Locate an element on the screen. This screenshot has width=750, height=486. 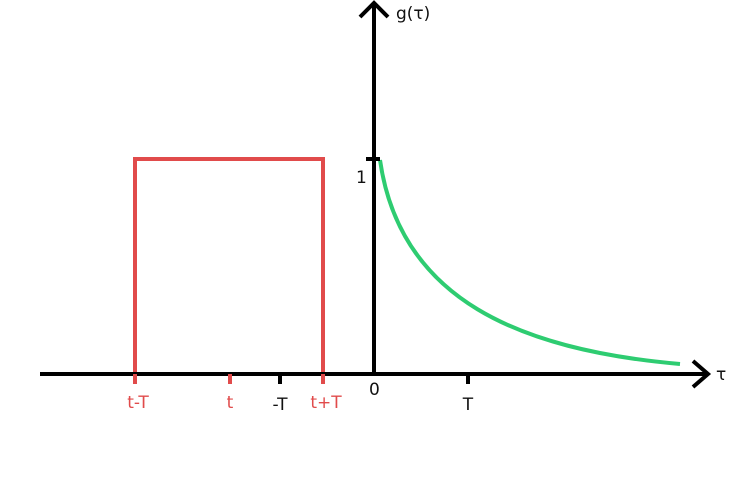
tick-label-t-plus-T: t+T is located at coordinates (326, 403).